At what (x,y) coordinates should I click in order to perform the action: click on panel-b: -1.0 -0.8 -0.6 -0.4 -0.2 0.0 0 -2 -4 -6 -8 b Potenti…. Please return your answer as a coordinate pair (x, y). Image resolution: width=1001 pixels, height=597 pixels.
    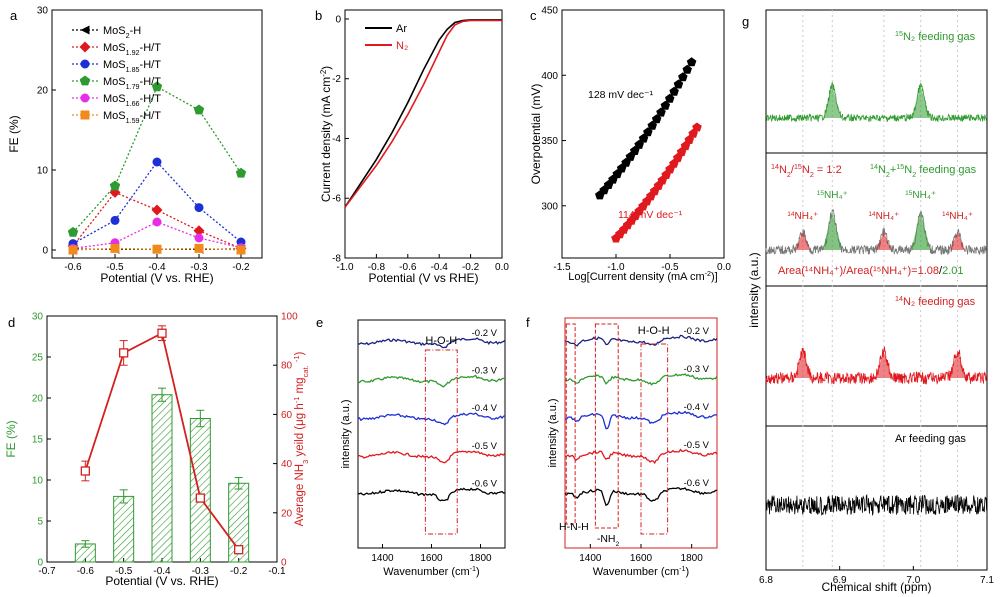
    Looking at the image, I should click on (412, 146).